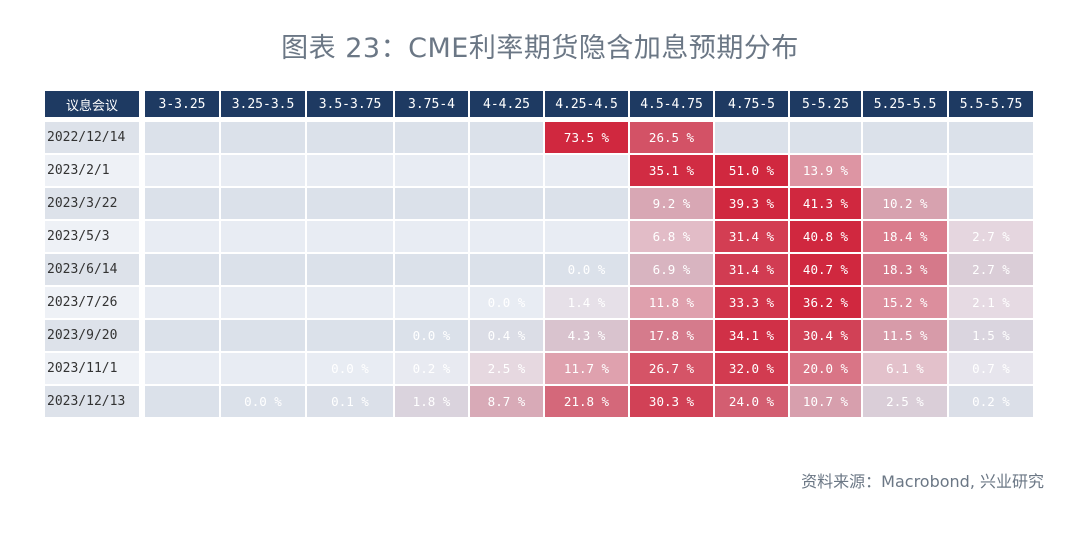 The image size is (1080, 540). Describe the element at coordinates (586, 302) in the screenshot. I see `heatmap-cell: 1.4 %` at that location.